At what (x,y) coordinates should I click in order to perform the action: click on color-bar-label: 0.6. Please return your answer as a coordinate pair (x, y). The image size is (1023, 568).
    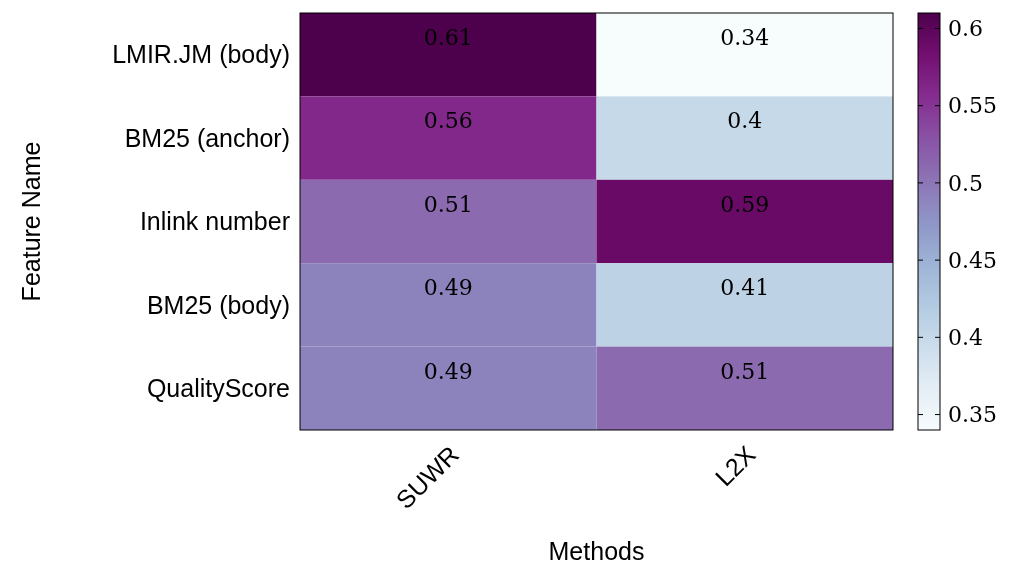
    Looking at the image, I should click on (965, 29).